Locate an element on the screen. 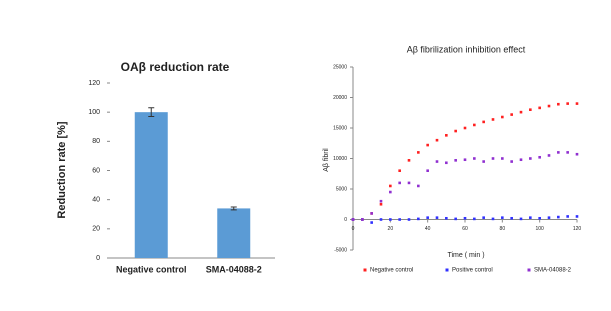 The height and width of the screenshot is (311, 611). legend-label: Negative control is located at coordinates (391, 271).